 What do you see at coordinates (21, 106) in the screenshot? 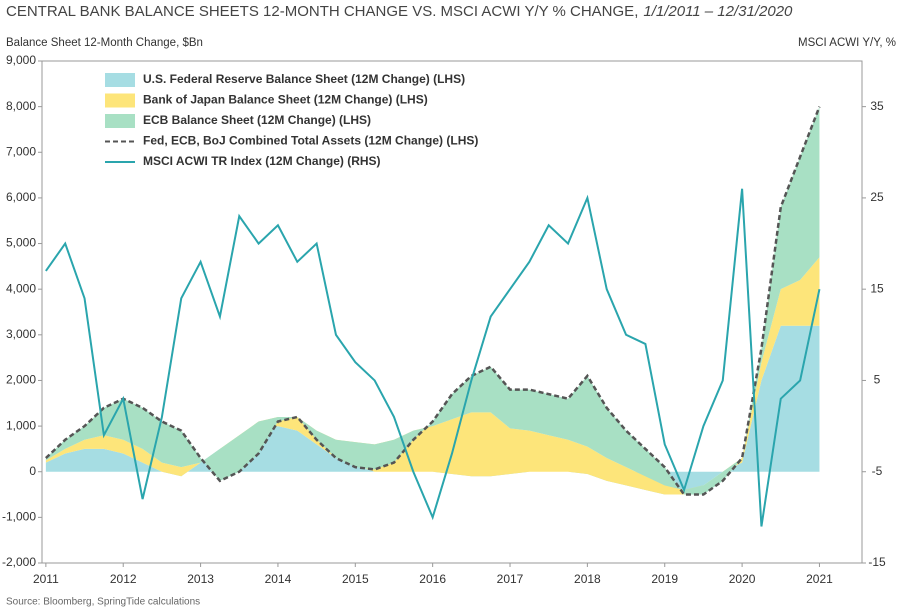
I see `y-tick-label: 8,000` at bounding box center [21, 106].